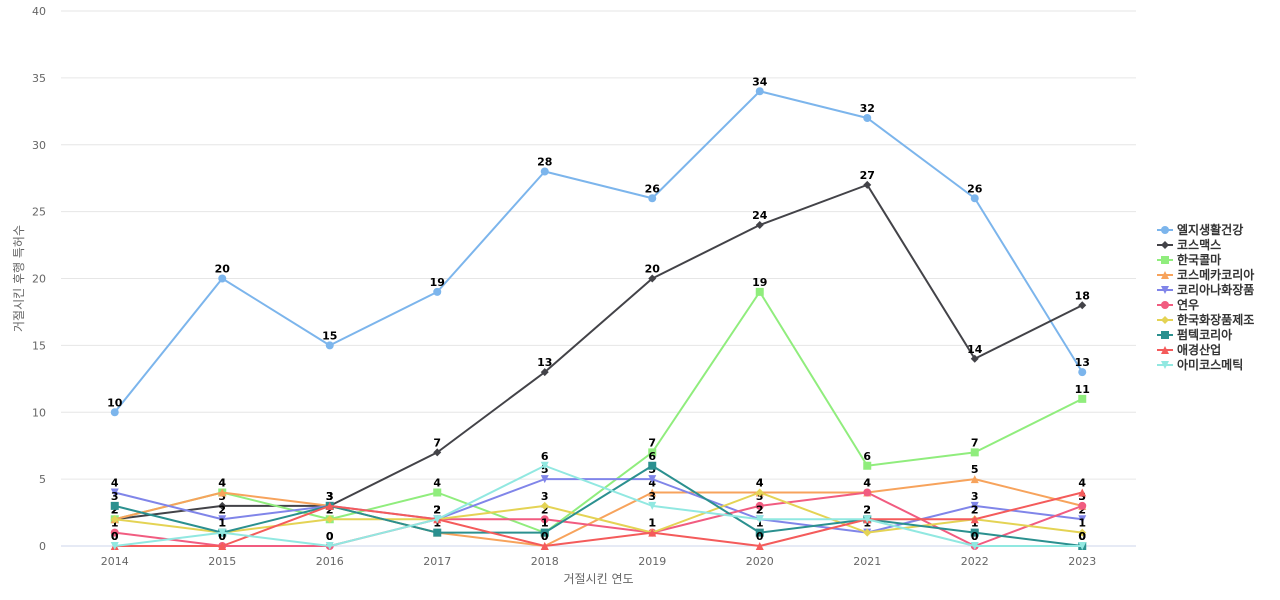 This screenshot has width=1280, height=600. I want to click on legend-label: 엘지생활건강, so click(1210, 229).